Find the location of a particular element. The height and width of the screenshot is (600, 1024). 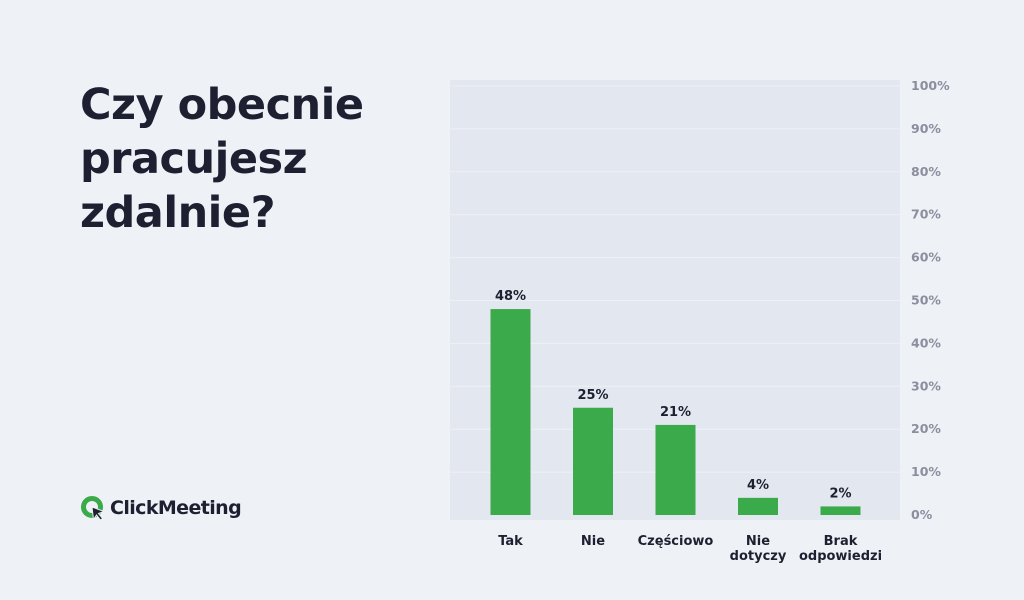

x-category-label: Częściowo is located at coordinates (676, 541).